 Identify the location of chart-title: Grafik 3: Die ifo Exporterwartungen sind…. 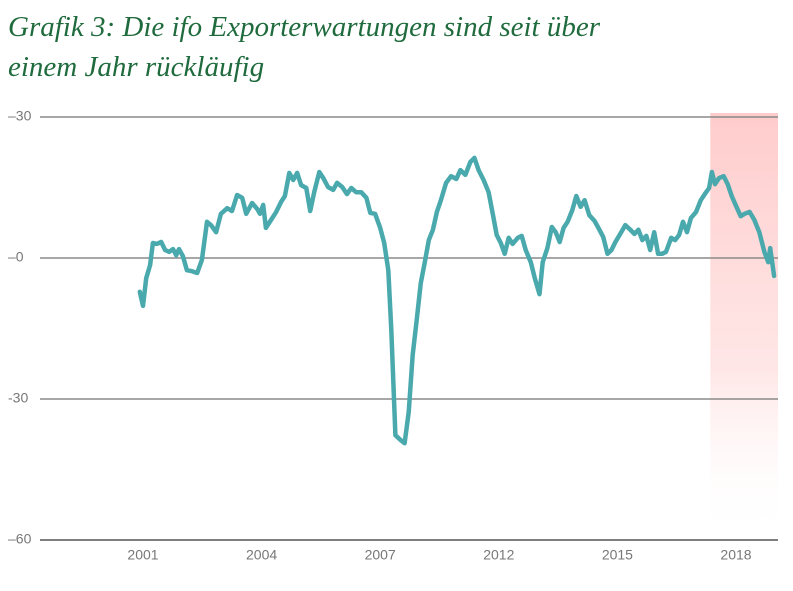
(304, 47).